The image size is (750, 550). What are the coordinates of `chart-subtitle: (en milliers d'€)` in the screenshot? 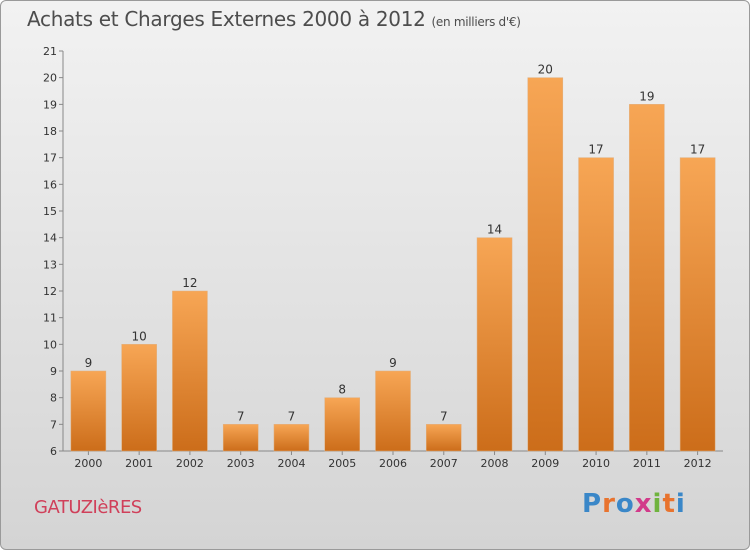 It's located at (476, 22).